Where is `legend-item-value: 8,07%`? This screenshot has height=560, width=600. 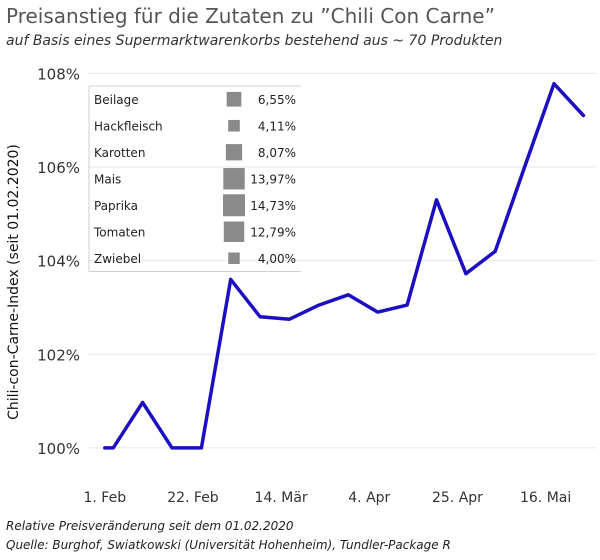
legend-item-value: 8,07% is located at coordinates (277, 153).